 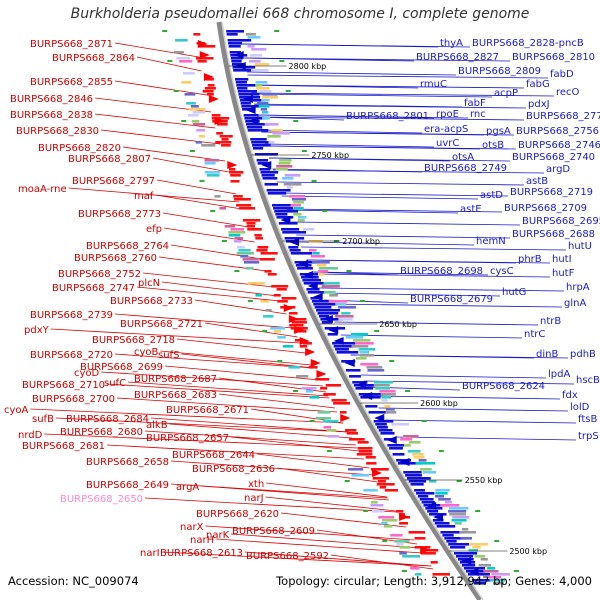 I want to click on gene-label: otsB, so click(x=493, y=145).